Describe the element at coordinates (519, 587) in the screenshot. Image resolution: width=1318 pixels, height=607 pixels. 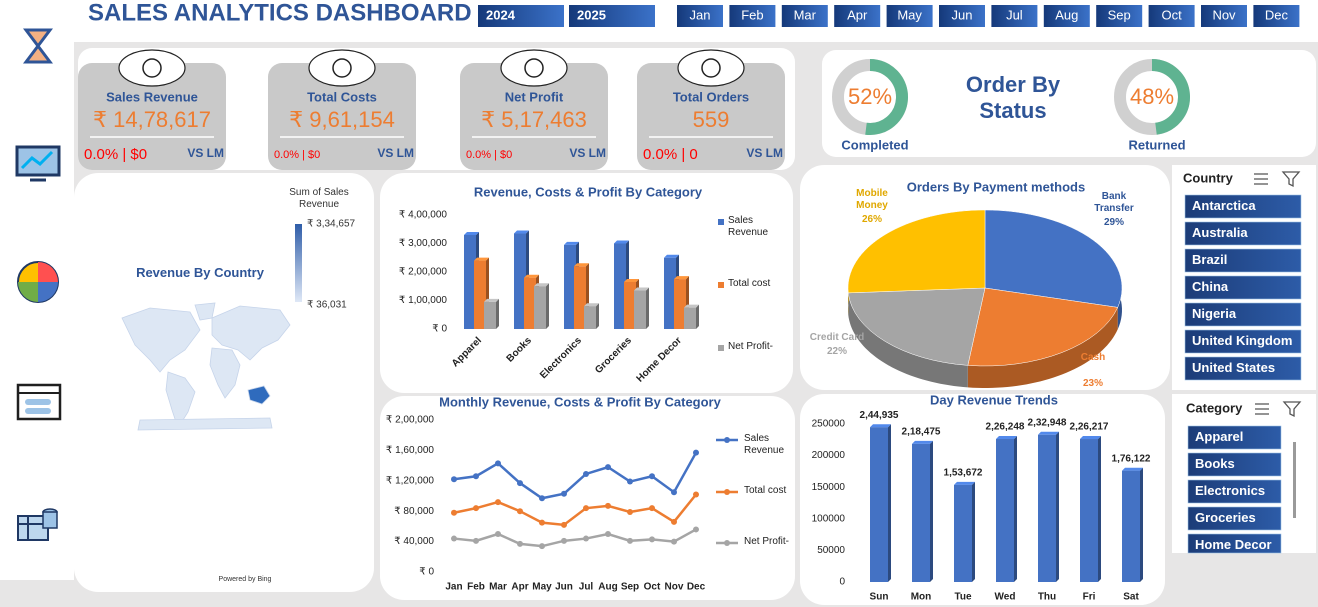
I see `x-tick-label: Apr` at that location.